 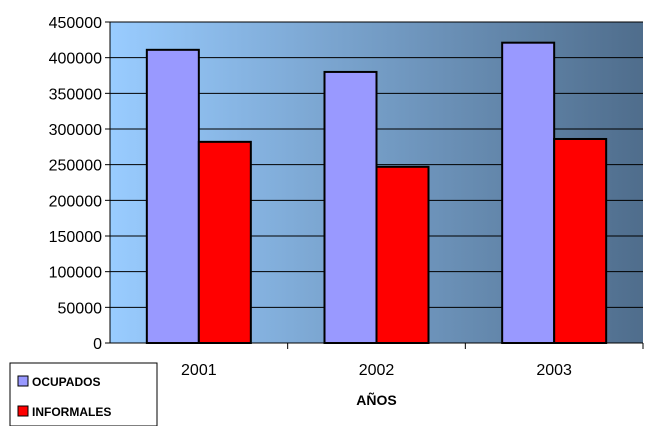 What do you see at coordinates (66, 382) in the screenshot?
I see `legend-label-ocupados: OCUPADOS` at bounding box center [66, 382].